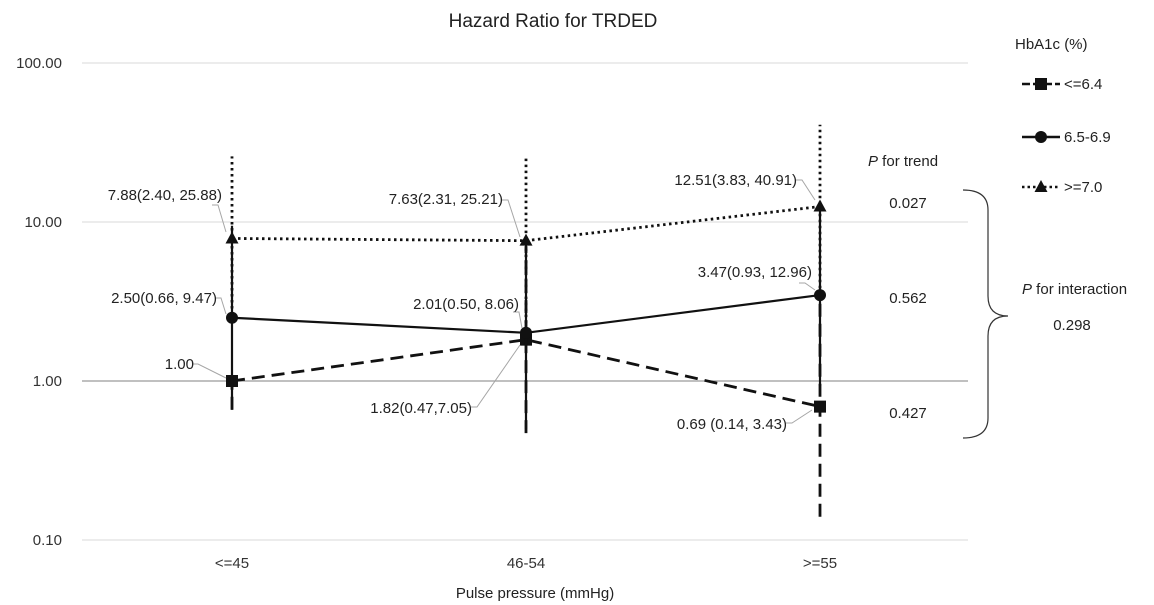 The width and height of the screenshot is (1154, 605). I want to click on x-tick-label: >=55, so click(820, 563).